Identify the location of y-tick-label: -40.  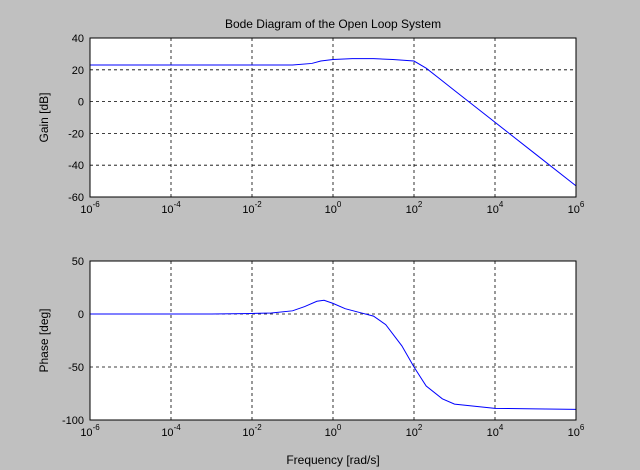
(76, 166).